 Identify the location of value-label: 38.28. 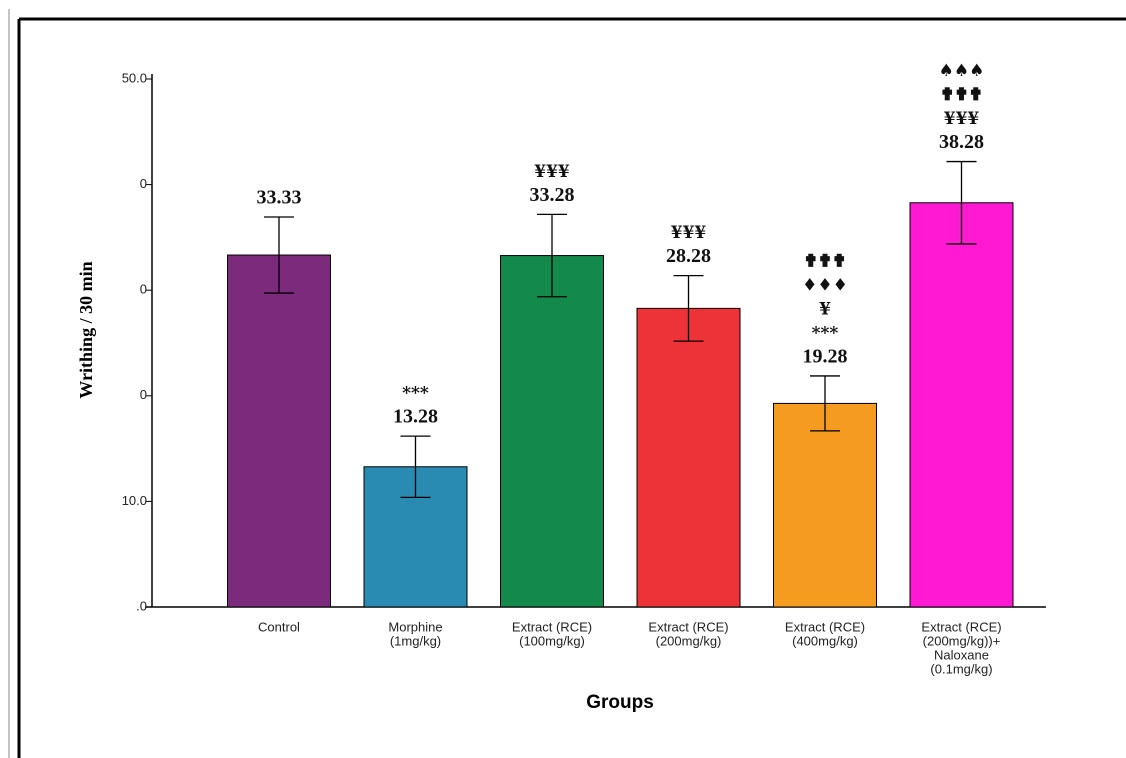
(961, 142).